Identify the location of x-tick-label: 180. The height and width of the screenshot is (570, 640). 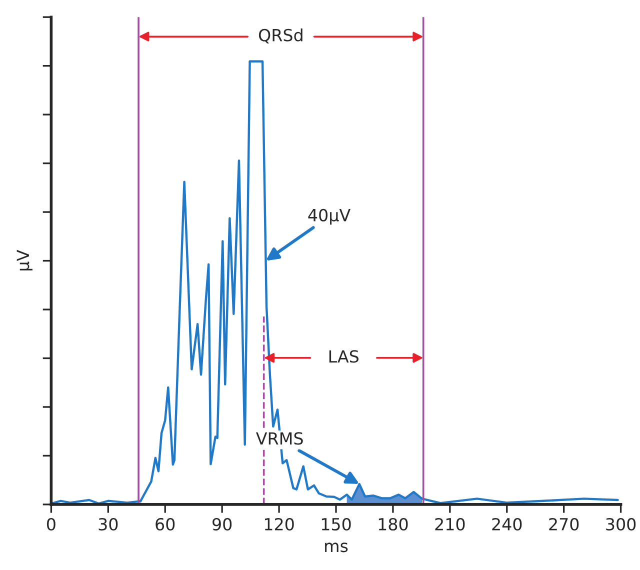
(393, 524).